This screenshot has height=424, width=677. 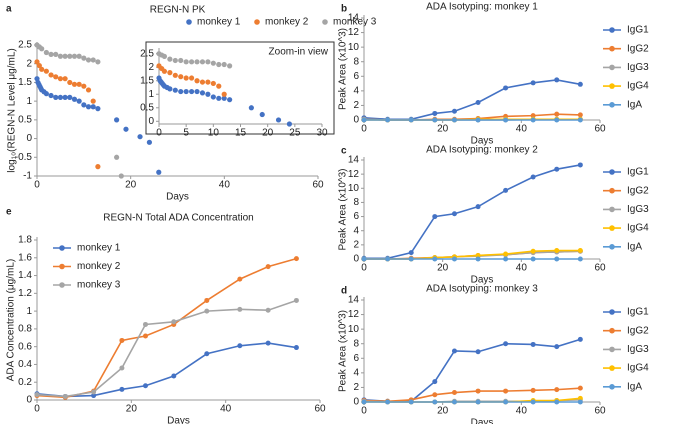 I want to click on y-tick-label: 1.6, so click(x=25, y=257).